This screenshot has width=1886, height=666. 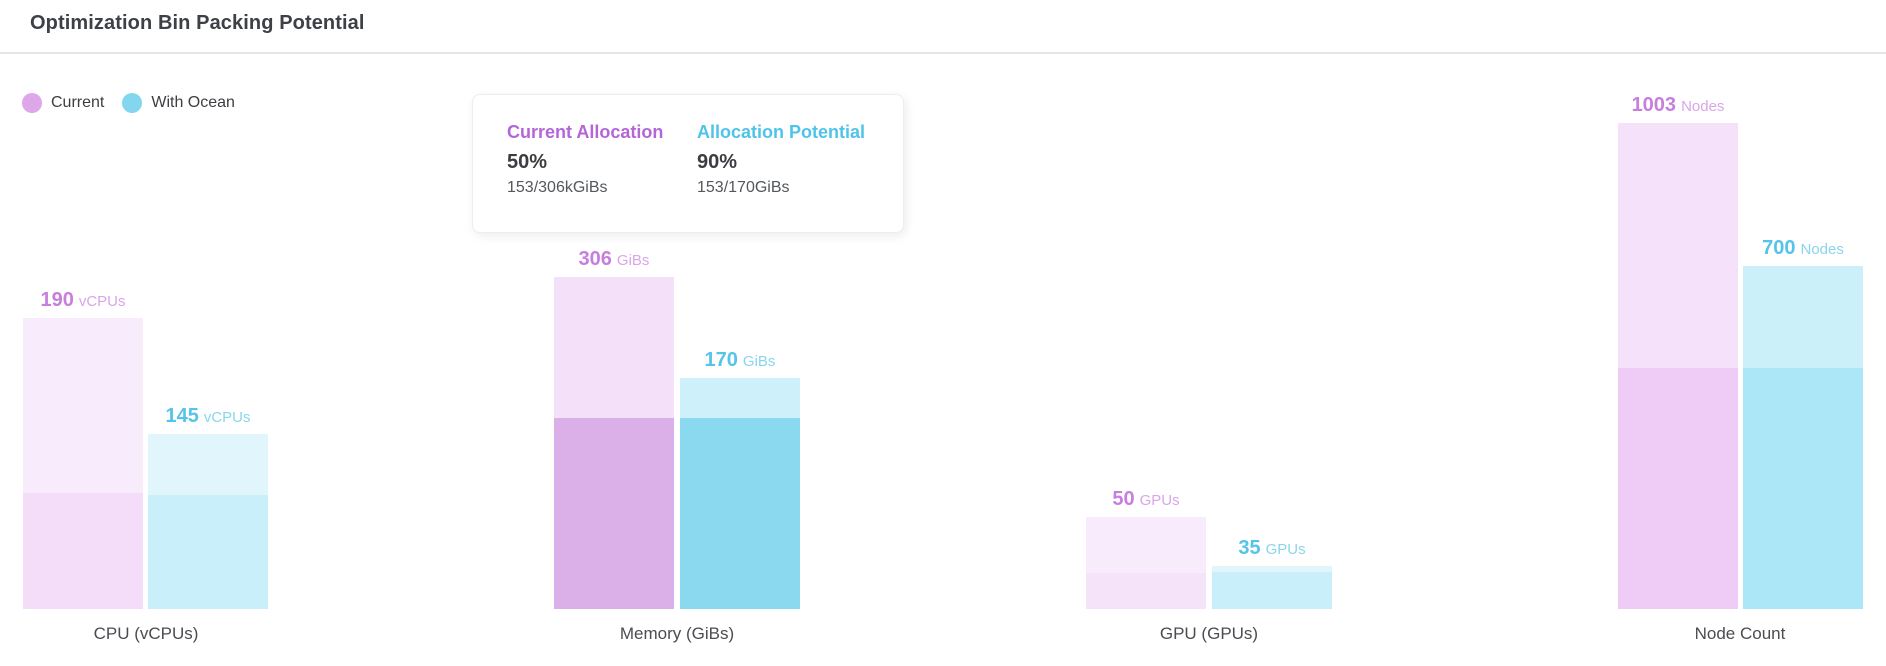 I want to click on bar-cpu-with-ocean-allocated, so click(x=208, y=552).